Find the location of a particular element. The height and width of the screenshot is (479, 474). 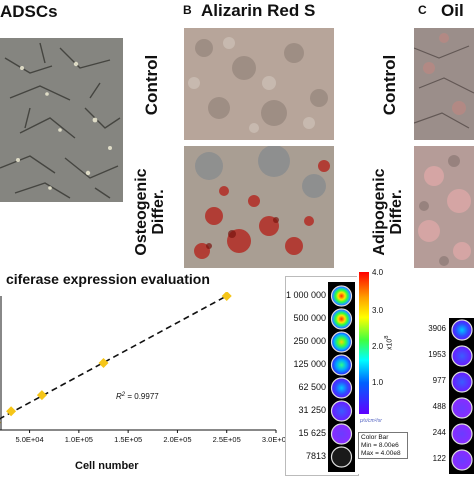

bli-right-well-column is located at coordinates (461, 396).